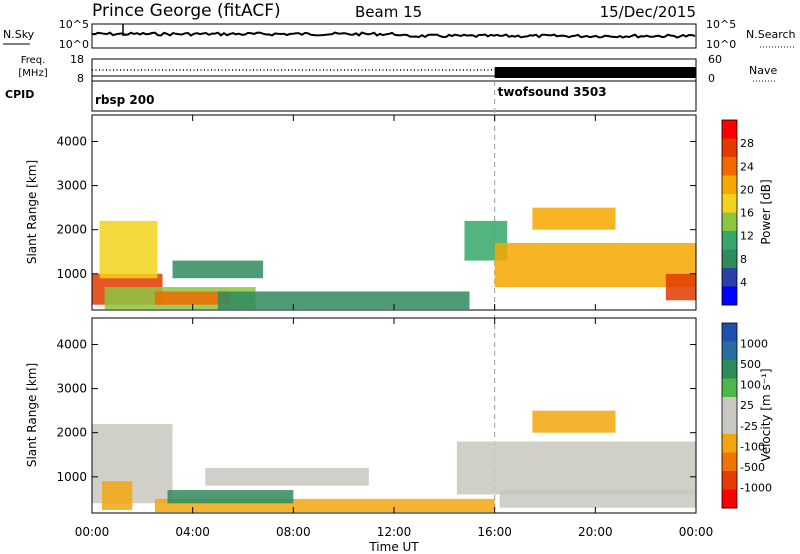 The width and height of the screenshot is (800, 554). I want to click on frequency-panel: Freq. [MHz] 18 8 60 0 Nave, so click(397, 69).